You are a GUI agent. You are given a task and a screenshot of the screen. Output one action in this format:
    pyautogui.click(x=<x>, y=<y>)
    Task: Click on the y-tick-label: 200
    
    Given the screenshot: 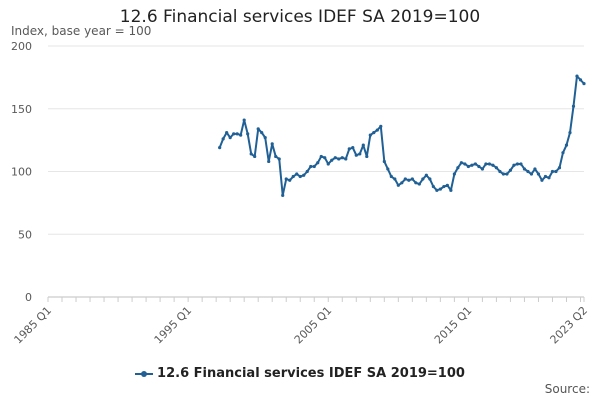 What is the action you would take?
    pyautogui.click(x=21, y=46)
    